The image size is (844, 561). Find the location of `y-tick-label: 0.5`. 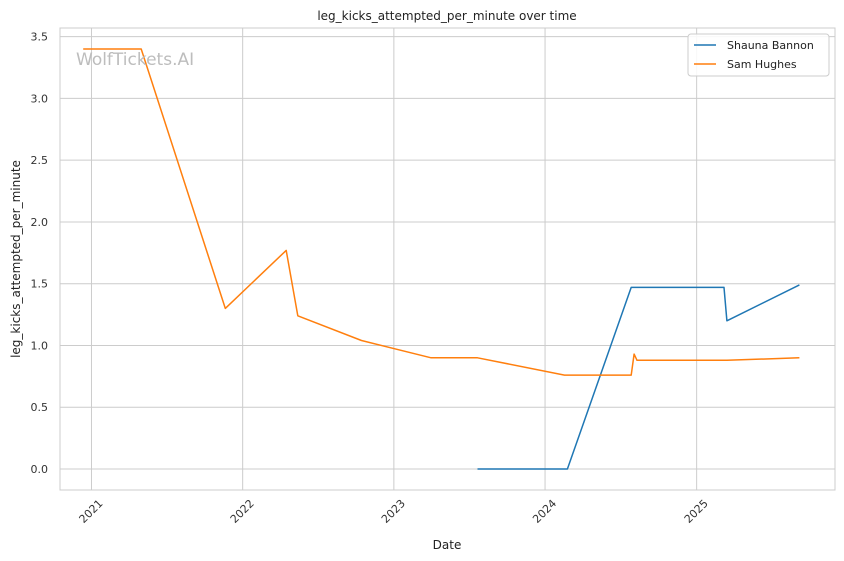

y-tick-label: 0.5 is located at coordinates (40, 407).